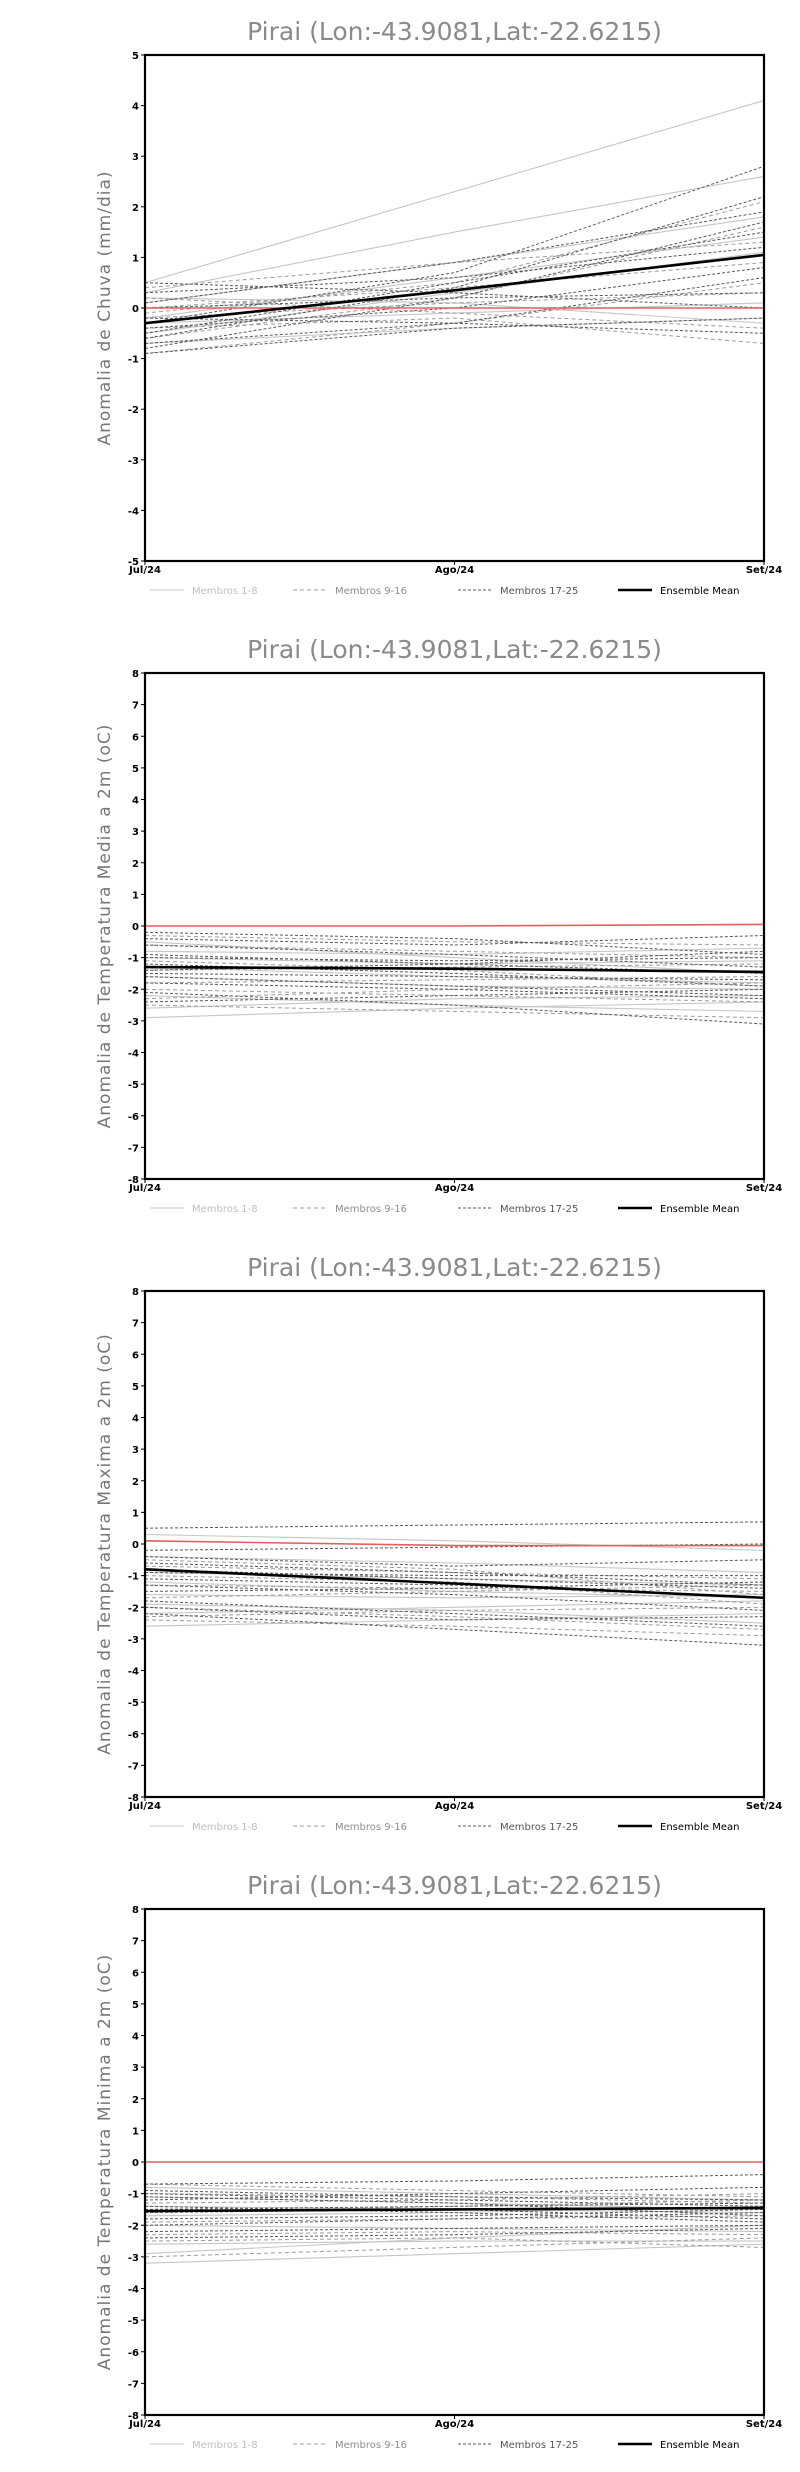 This screenshot has width=800, height=2472. Describe the element at coordinates (133, 1672) in the screenshot. I see `y-tick-label: -4` at that location.